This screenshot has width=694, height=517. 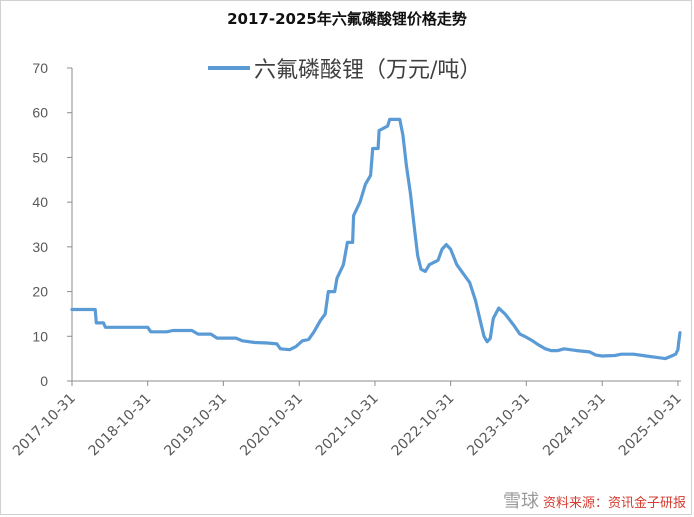 I want to click on x-tick-label: 2024-10-31, so click(x=574, y=425).